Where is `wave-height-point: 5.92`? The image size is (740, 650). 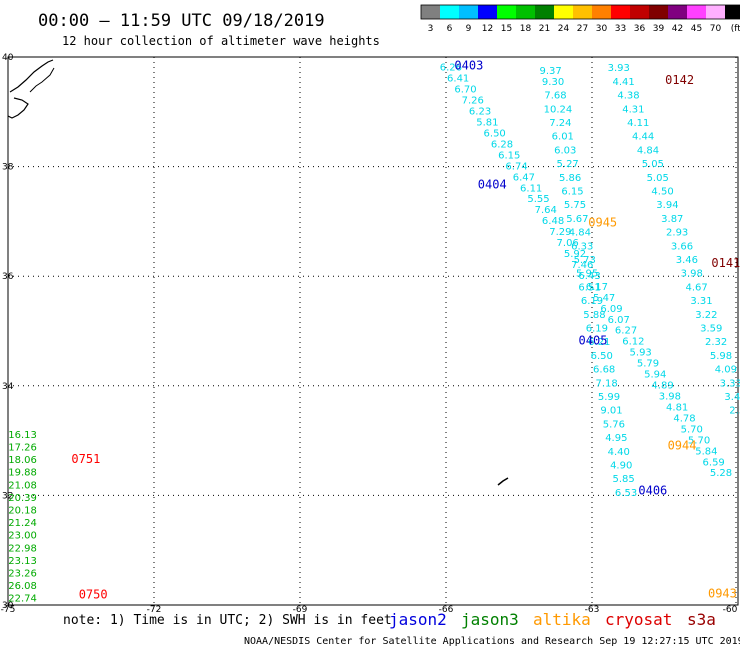
wave-height-point: 5.92 is located at coordinates (575, 254).